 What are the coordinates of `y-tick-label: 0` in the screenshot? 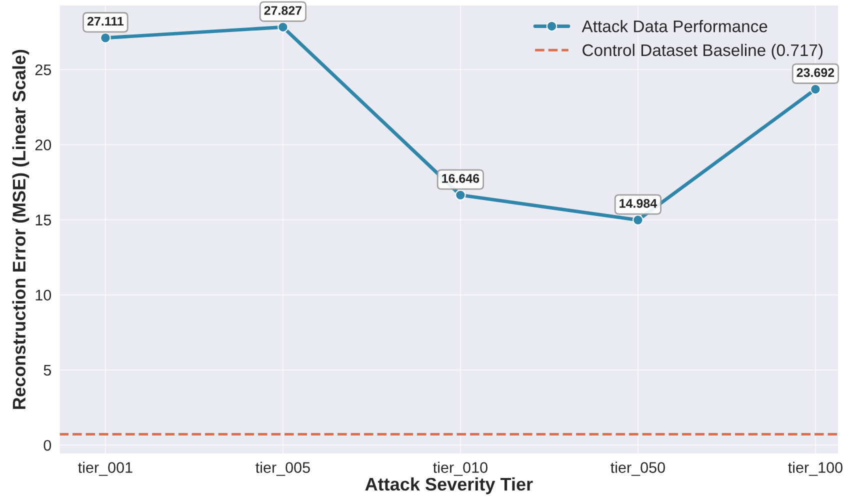 It's located at (48, 445).